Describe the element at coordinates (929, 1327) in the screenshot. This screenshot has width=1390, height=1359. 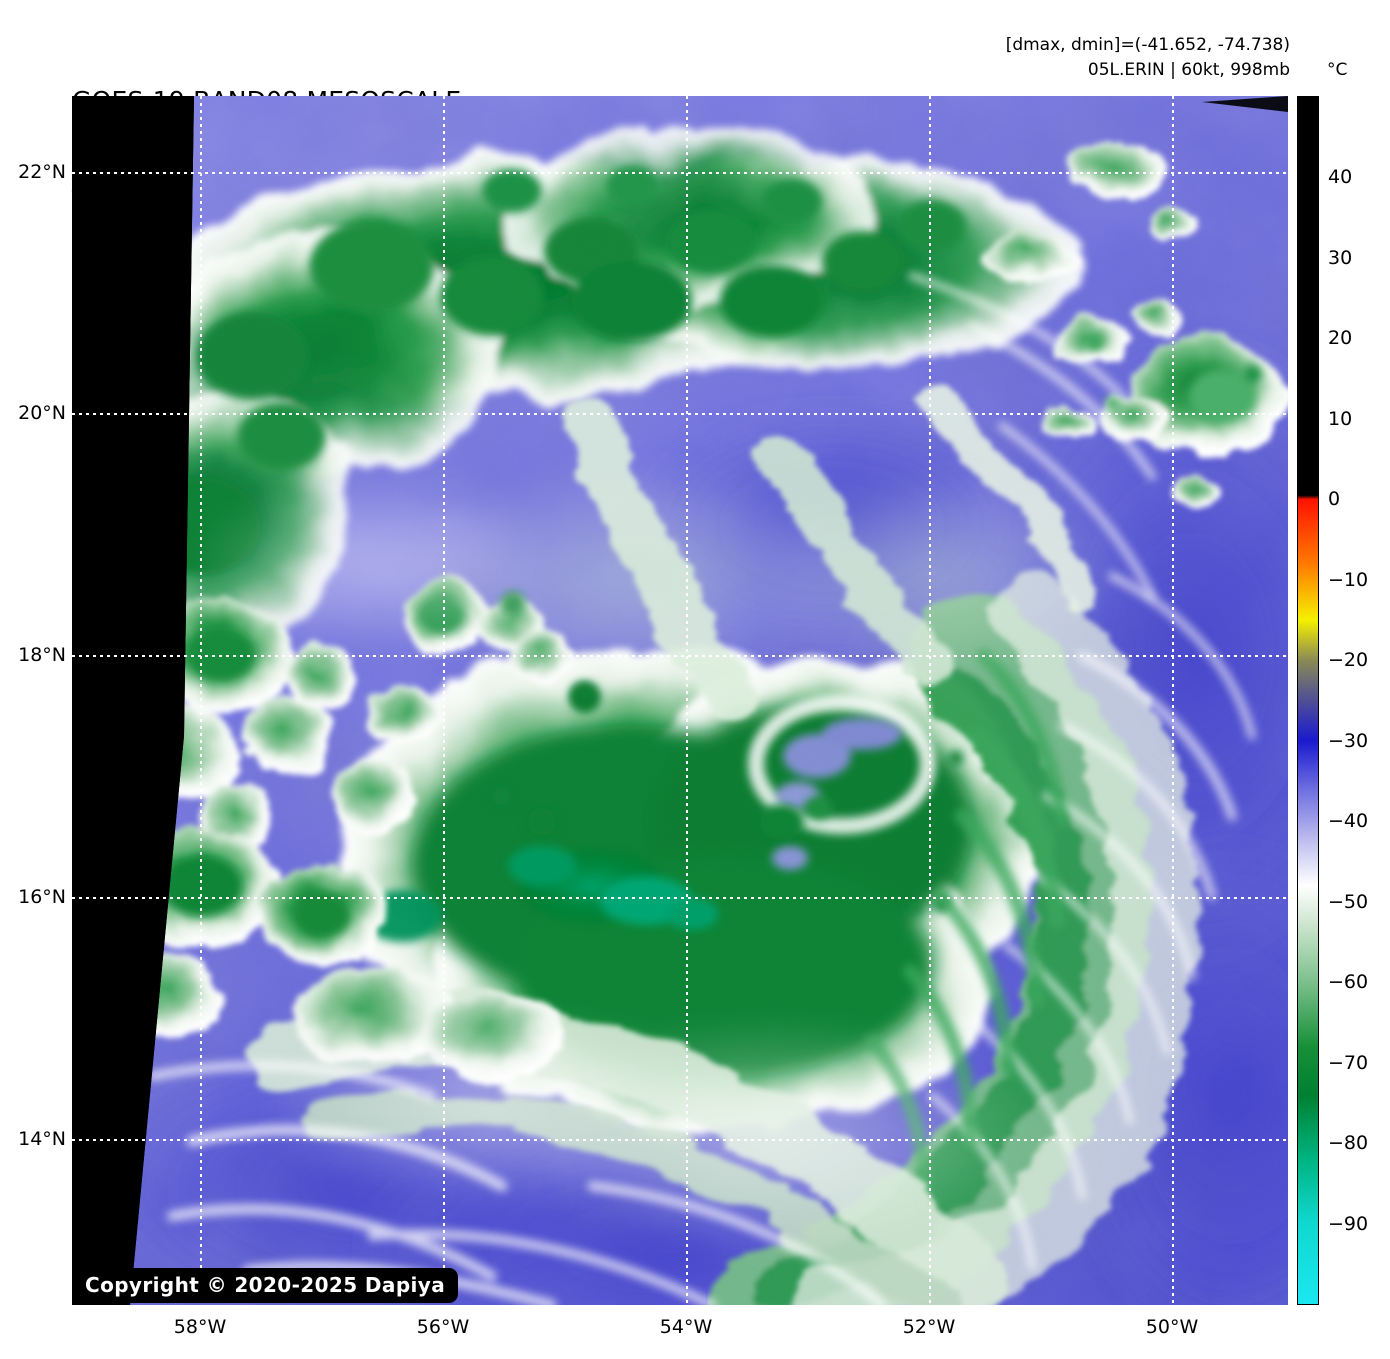
I see `xtick-label: 52°W` at that location.